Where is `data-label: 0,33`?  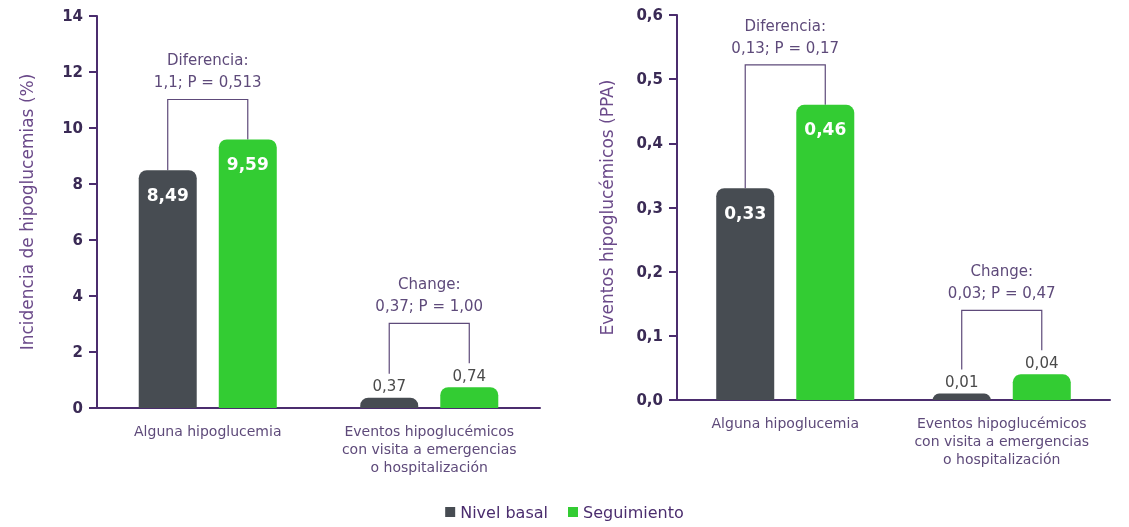 data-label: 0,33 is located at coordinates (745, 212).